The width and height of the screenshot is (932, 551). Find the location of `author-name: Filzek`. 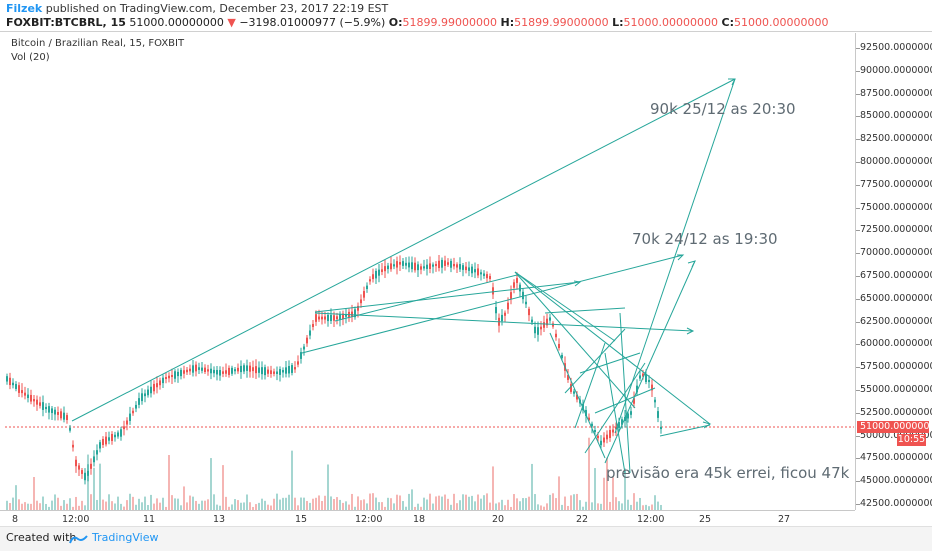

author-name: Filzek is located at coordinates (24, 8).